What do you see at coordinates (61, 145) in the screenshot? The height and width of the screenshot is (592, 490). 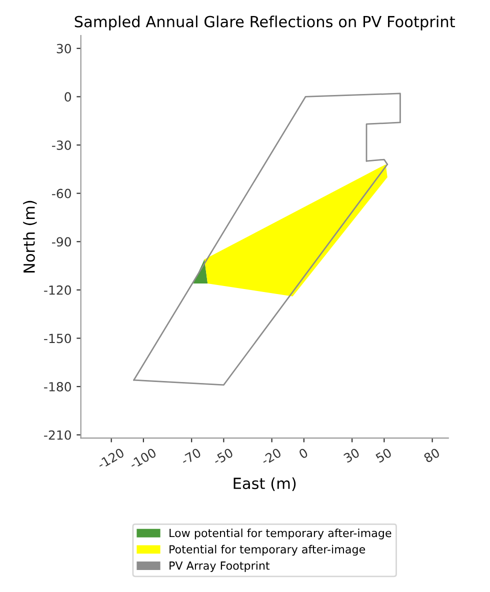 I see `y-tick-label: -30` at bounding box center [61, 145].